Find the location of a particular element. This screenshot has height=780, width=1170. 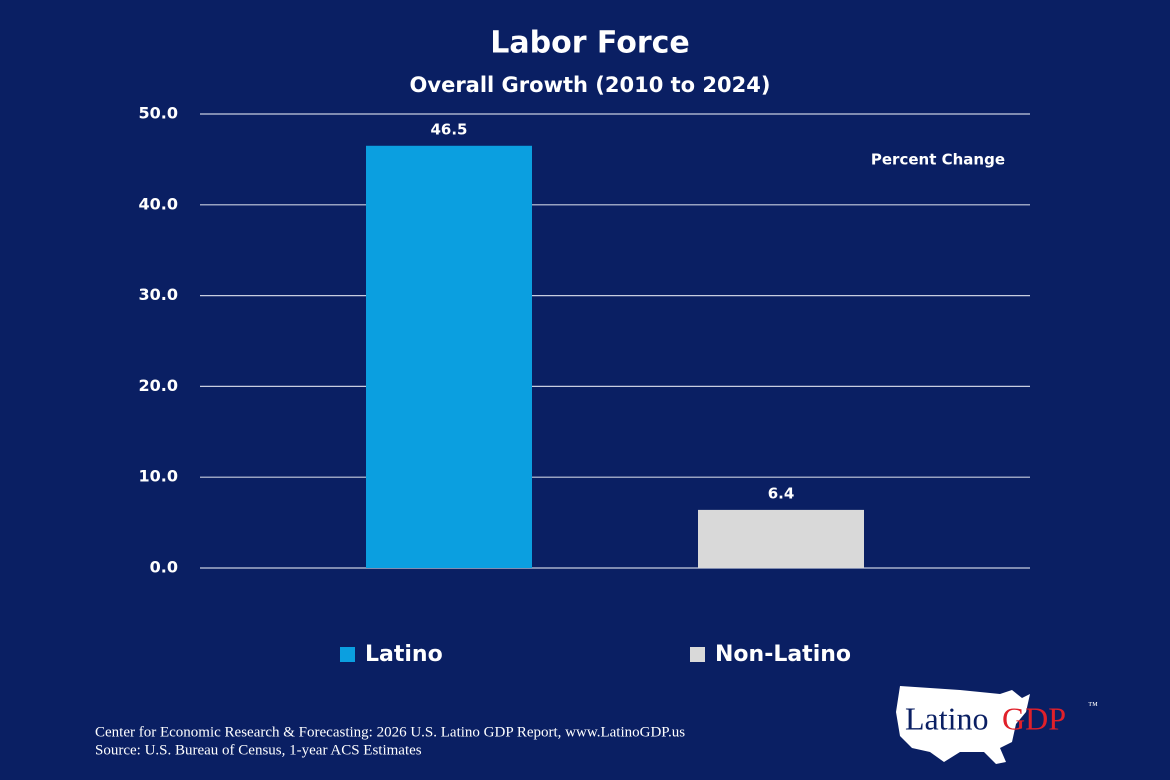

logo-text: Latino is located at coordinates (947, 718).